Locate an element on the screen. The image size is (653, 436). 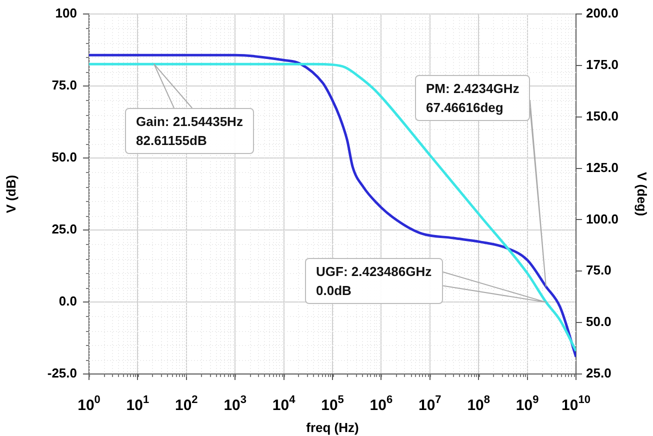
y2-tick-label: 125.0 is located at coordinates (602, 167).